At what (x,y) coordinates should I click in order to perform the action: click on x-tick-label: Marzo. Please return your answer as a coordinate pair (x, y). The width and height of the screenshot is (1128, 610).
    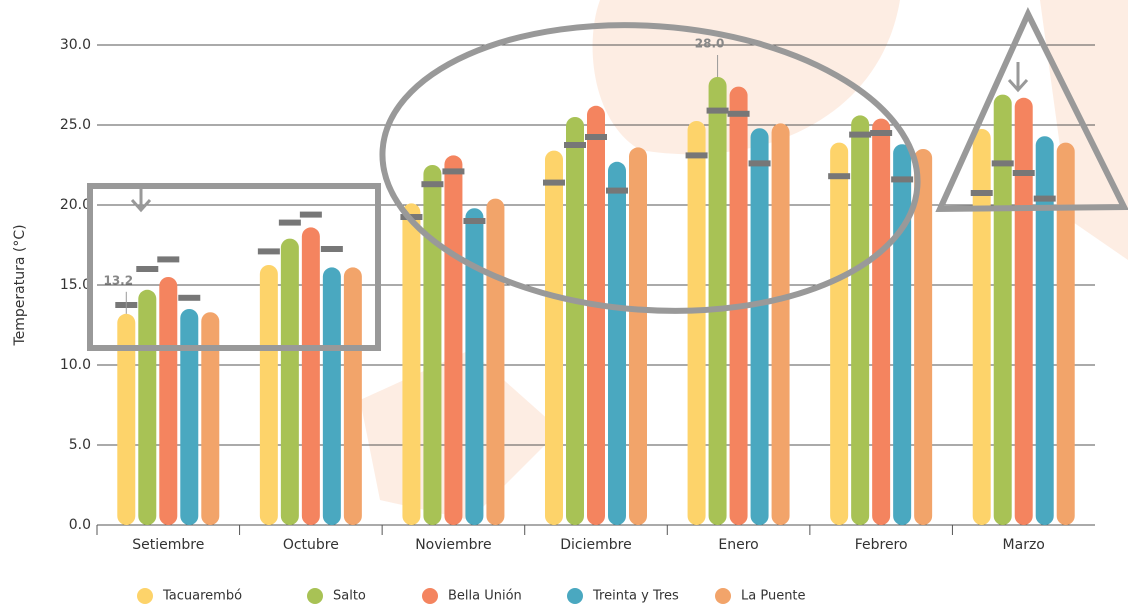
    Looking at the image, I should click on (1024, 545).